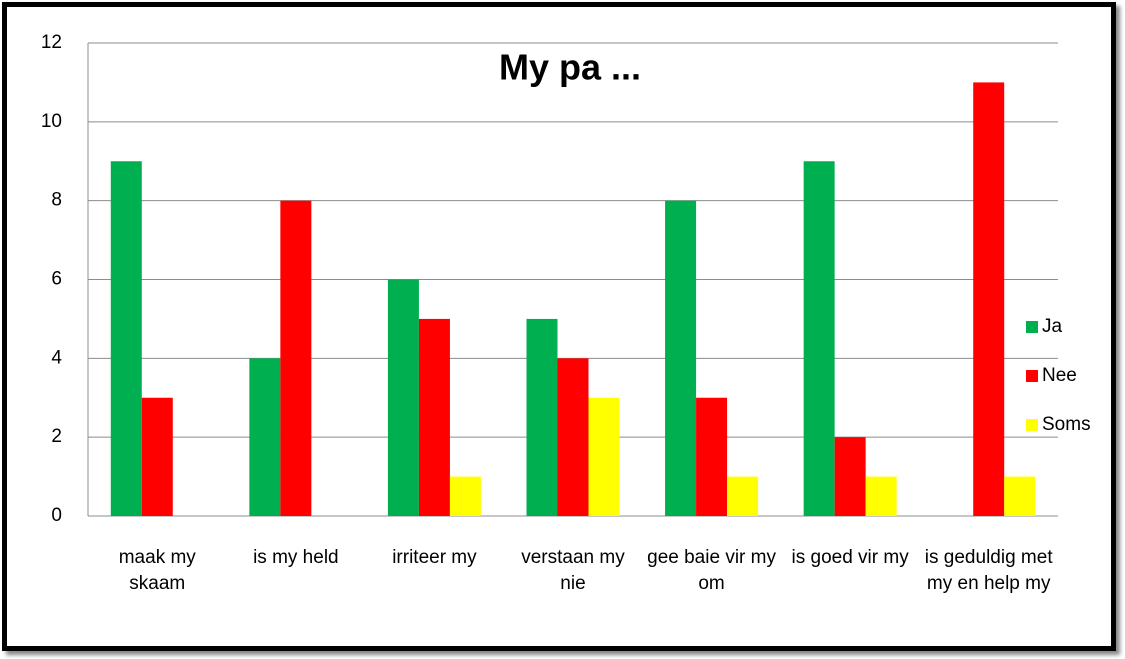 The width and height of the screenshot is (1125, 659). Describe the element at coordinates (988, 570) in the screenshot. I see `x-tick-label: is geduldig met my en help my` at that location.